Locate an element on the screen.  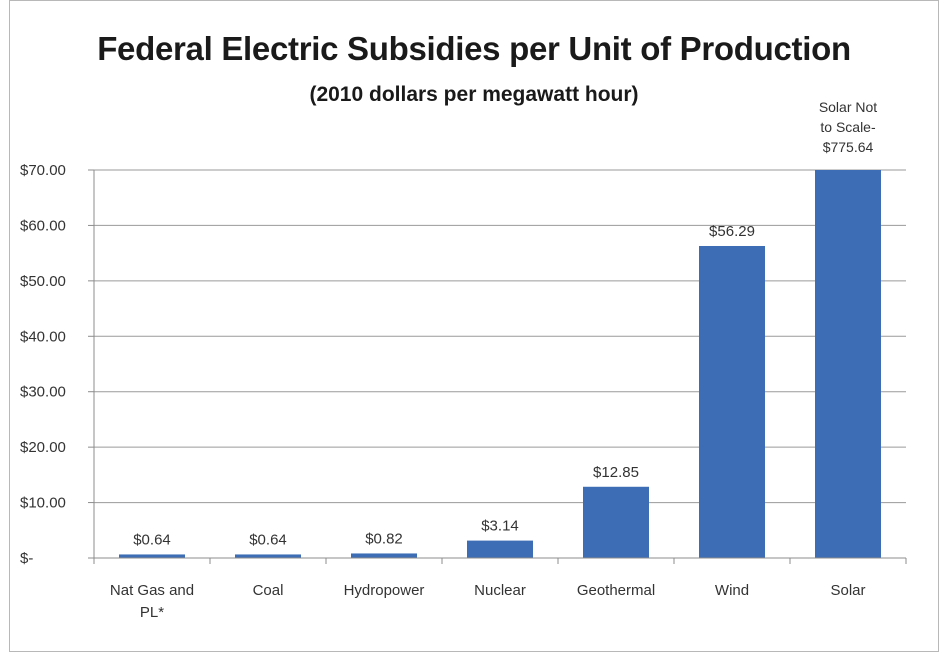
category-label: Wind is located at coordinates (732, 590).